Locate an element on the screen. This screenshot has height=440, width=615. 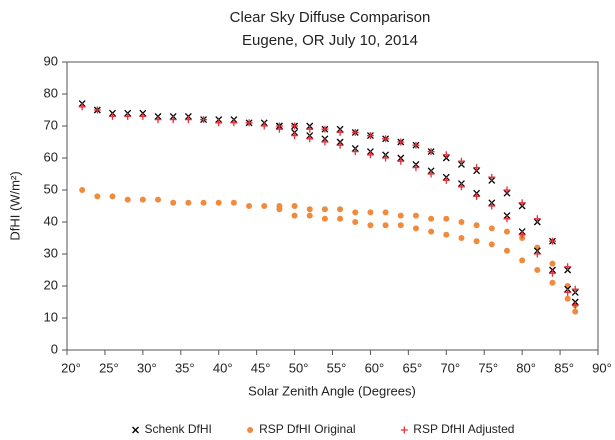
x-tick-label: 75° is located at coordinates (488, 367).